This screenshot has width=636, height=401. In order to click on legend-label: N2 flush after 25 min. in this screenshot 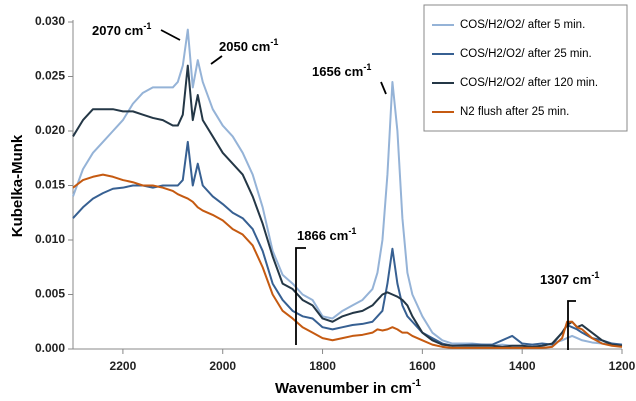, I will do `click(514, 112)`.